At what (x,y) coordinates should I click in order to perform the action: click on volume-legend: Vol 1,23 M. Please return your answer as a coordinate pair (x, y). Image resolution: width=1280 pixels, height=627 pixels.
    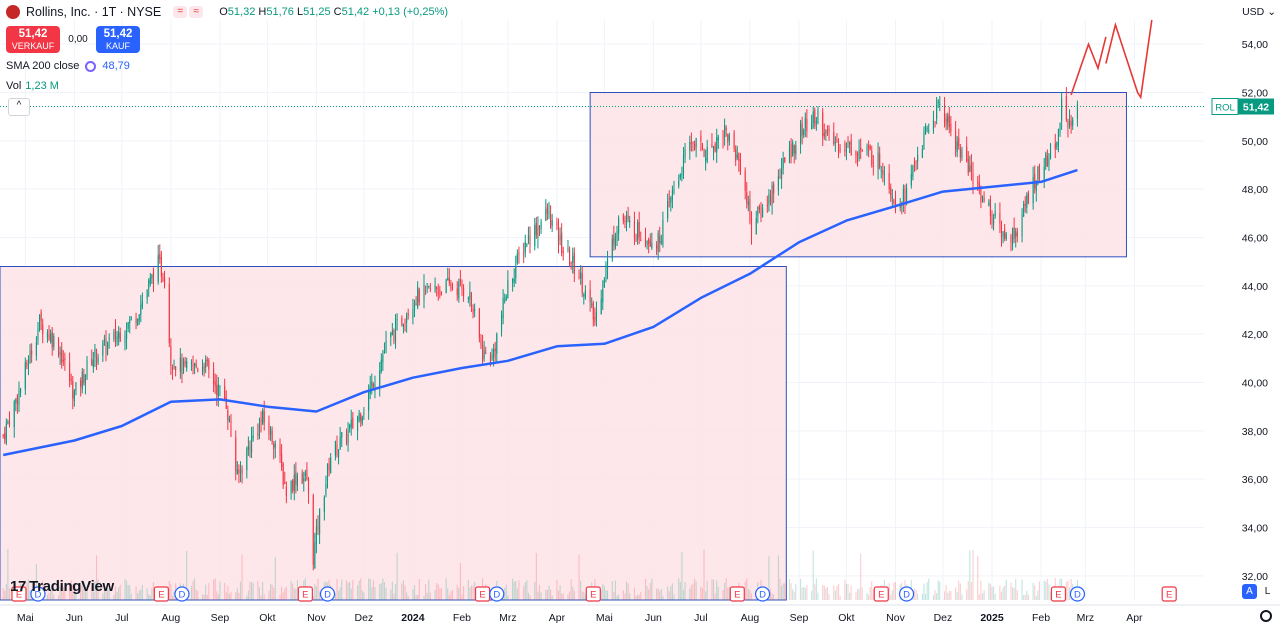
    Looking at the image, I should click on (32, 86).